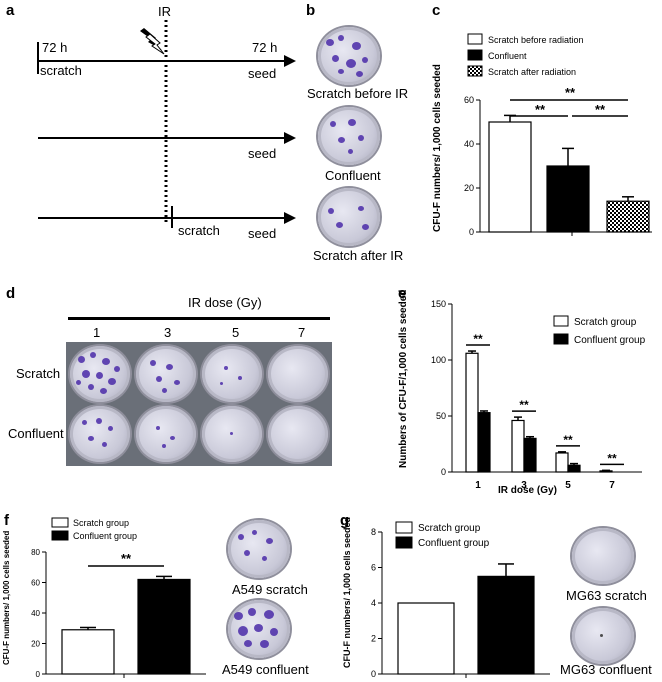 The image size is (662, 682). What do you see at coordinates (373, 639) in the screenshot?
I see `y-tick-label: 2` at bounding box center [373, 639].